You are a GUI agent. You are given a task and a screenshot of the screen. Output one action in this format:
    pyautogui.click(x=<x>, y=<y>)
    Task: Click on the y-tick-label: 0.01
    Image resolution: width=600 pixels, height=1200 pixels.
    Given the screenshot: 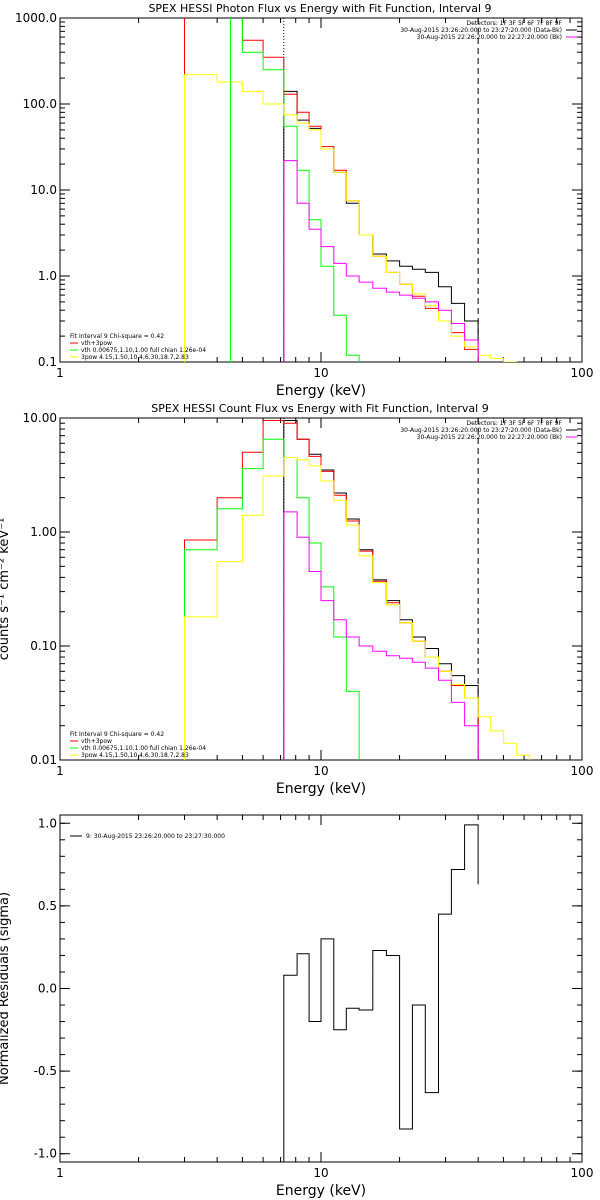 What is the action you would take?
    pyautogui.click(x=43, y=760)
    